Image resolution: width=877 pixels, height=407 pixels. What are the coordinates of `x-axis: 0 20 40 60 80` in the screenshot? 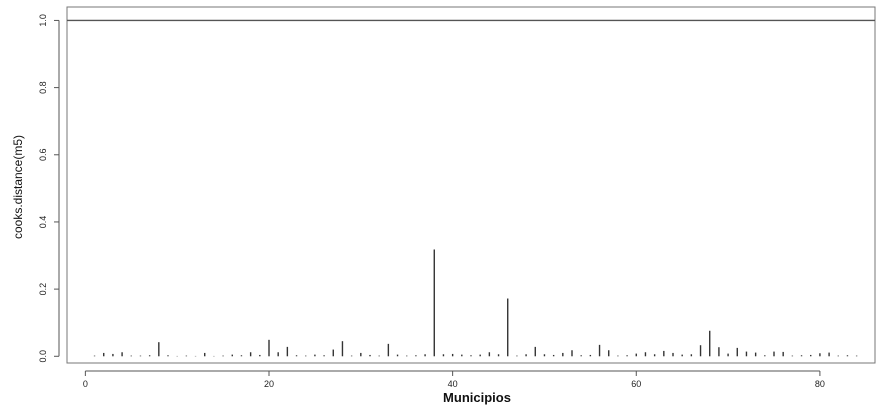 It's located at (454, 379).